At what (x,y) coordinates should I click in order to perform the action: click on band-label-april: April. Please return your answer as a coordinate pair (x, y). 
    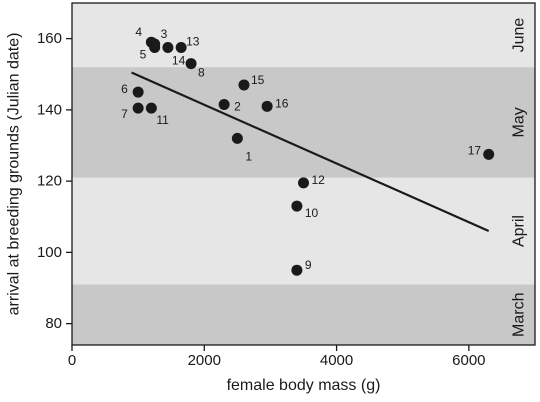
    Looking at the image, I should click on (519, 231).